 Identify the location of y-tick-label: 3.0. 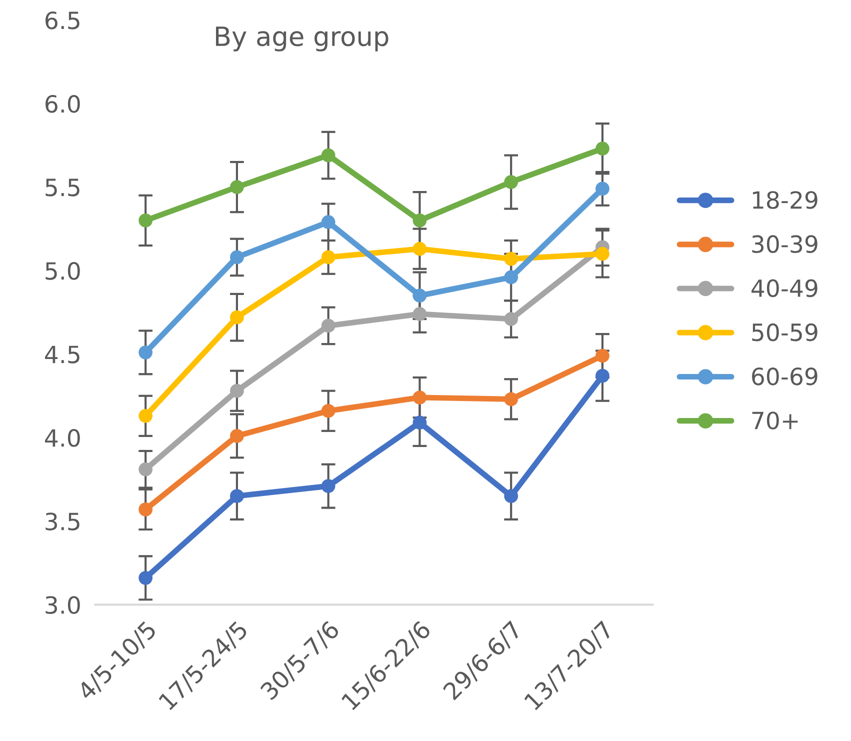
(63, 605).